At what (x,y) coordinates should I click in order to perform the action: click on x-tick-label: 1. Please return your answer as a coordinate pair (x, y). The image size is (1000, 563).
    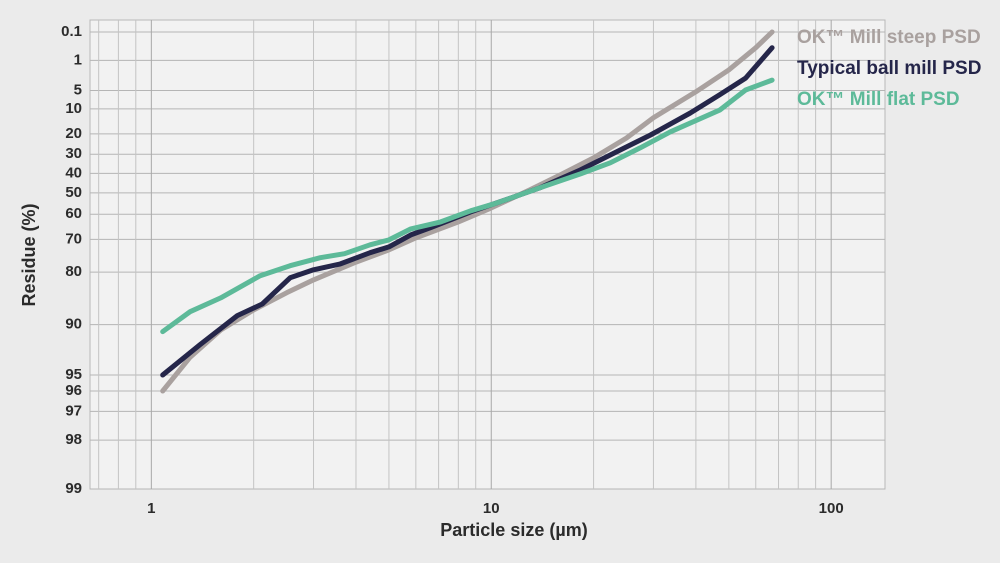
    Looking at the image, I should click on (151, 508).